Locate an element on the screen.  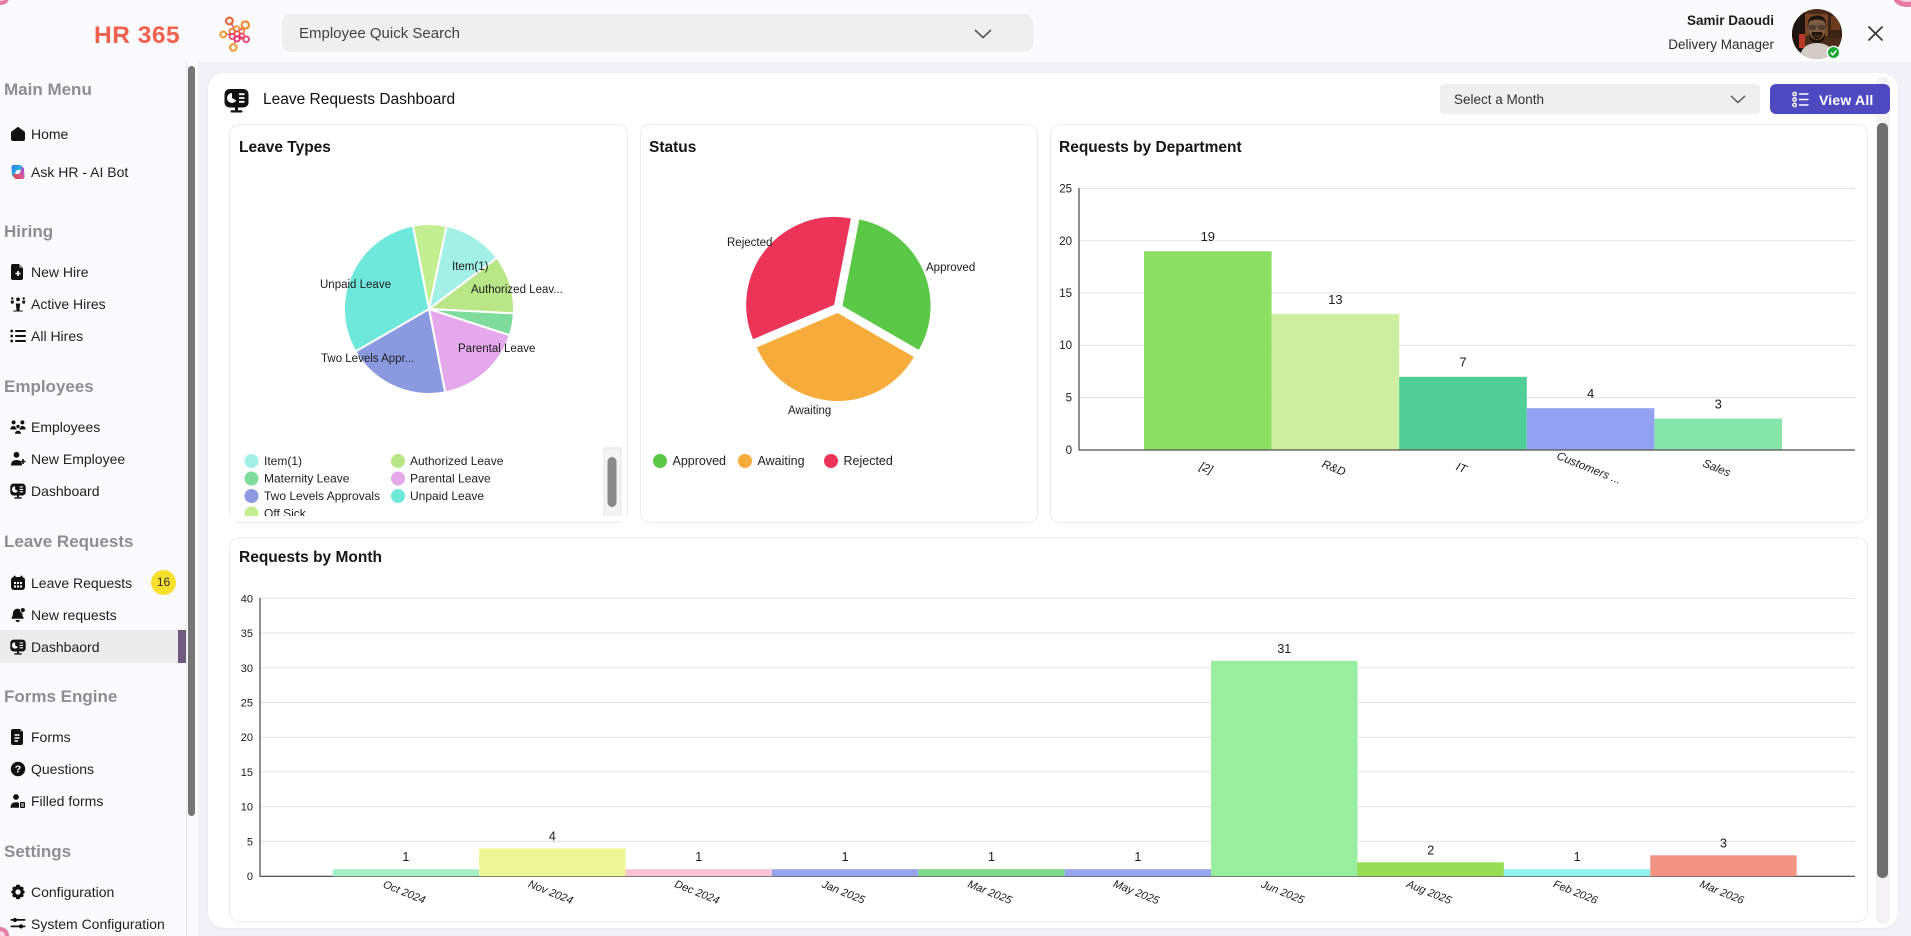
svg-text: May 2025 is located at coordinates (1136, 893).